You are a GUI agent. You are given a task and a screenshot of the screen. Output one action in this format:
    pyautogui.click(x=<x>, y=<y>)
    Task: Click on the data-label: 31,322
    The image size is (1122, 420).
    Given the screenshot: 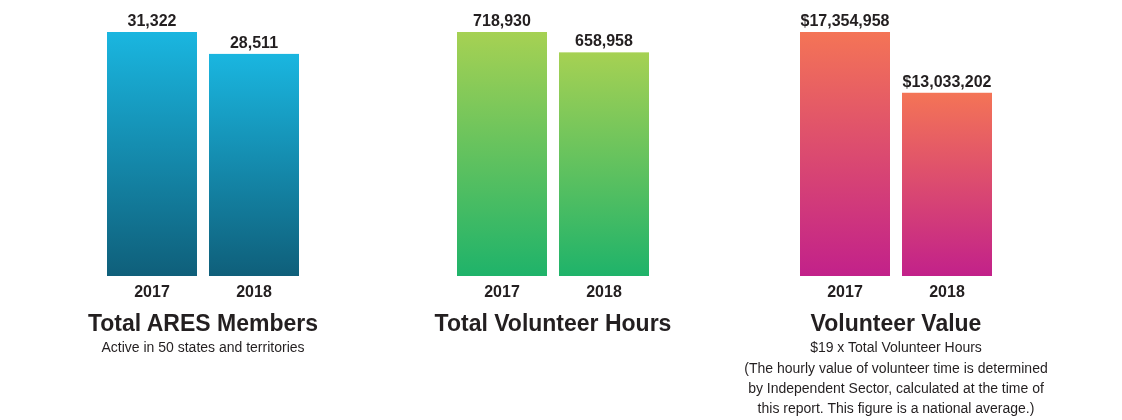 What is the action you would take?
    pyautogui.click(x=152, y=20)
    